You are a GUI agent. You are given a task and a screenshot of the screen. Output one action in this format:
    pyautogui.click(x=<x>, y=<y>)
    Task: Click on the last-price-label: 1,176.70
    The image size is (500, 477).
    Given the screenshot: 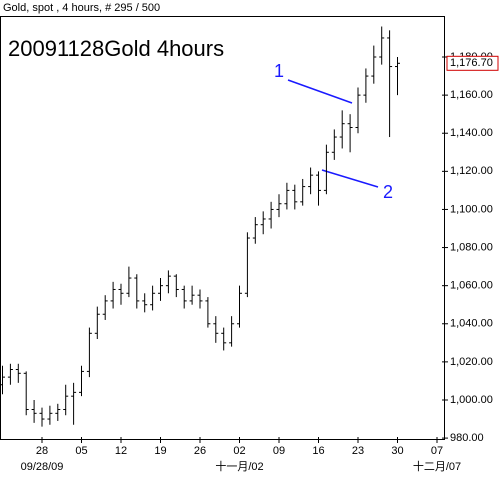 What is the action you would take?
    pyautogui.click(x=471, y=63)
    